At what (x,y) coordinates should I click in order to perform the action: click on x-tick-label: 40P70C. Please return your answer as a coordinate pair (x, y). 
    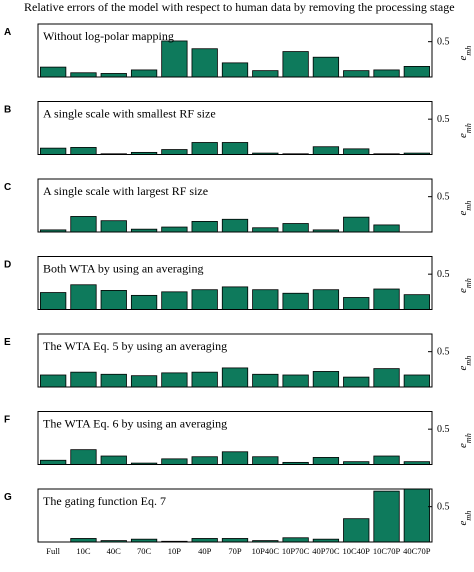
    Looking at the image, I should click on (326, 551).